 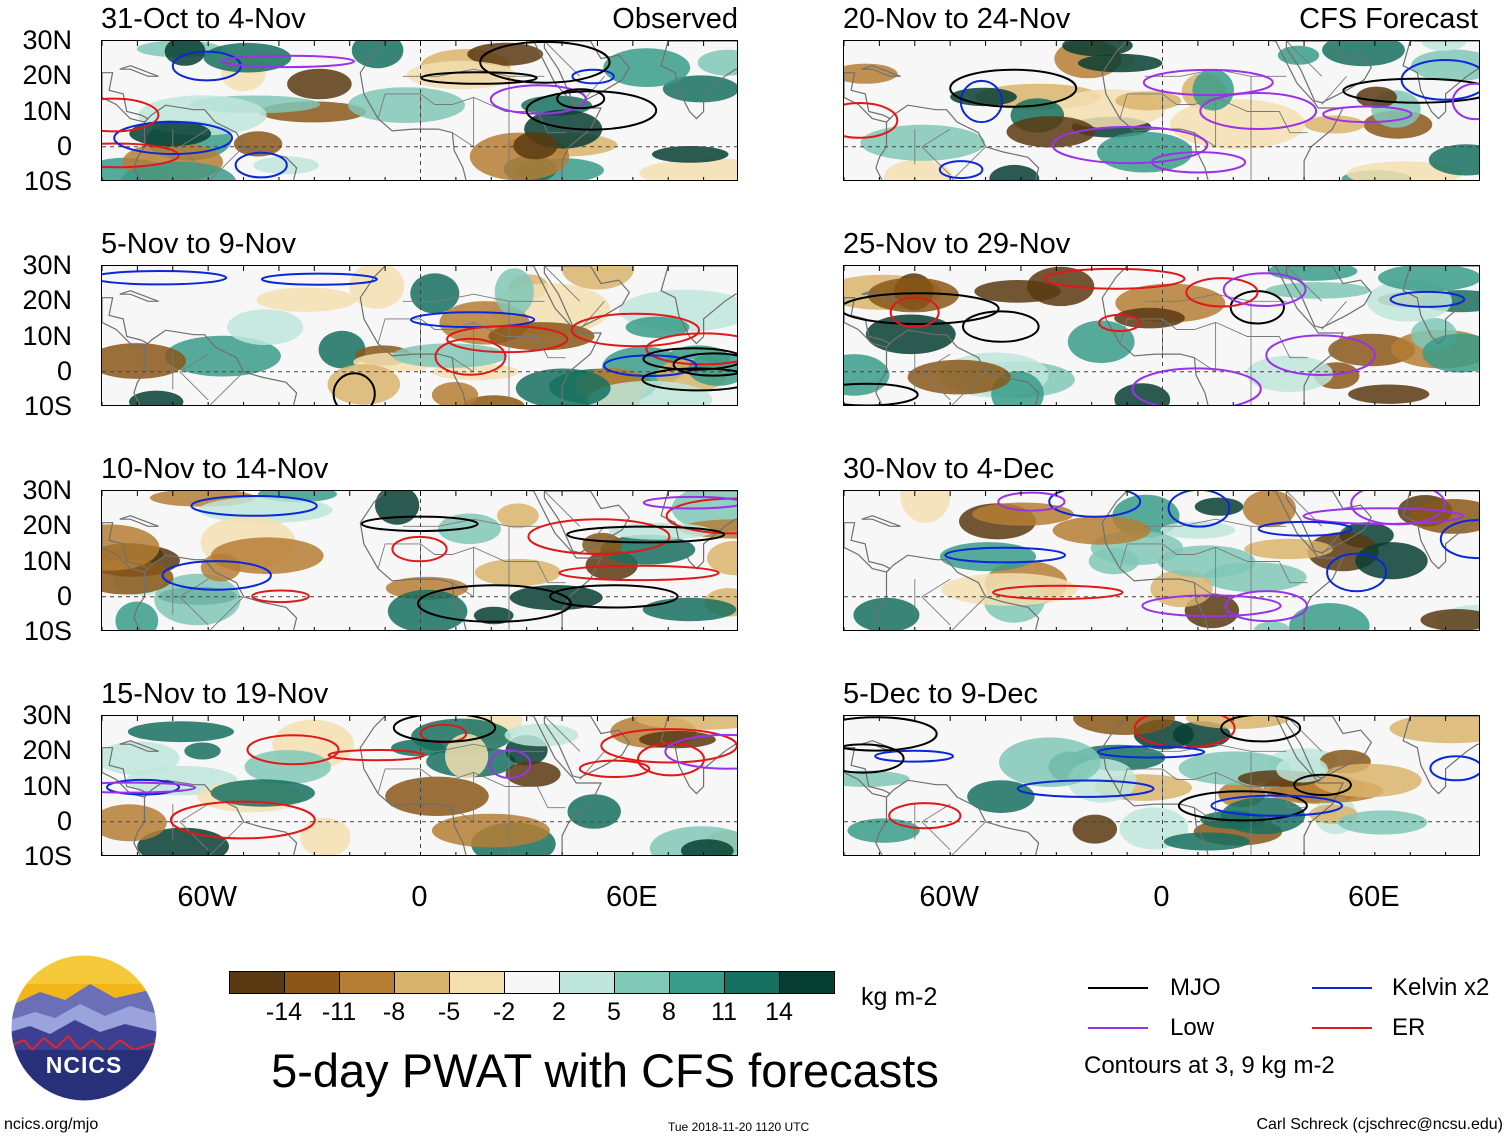 I want to click on legend-label-low: Low, so click(x=1192, y=1027).